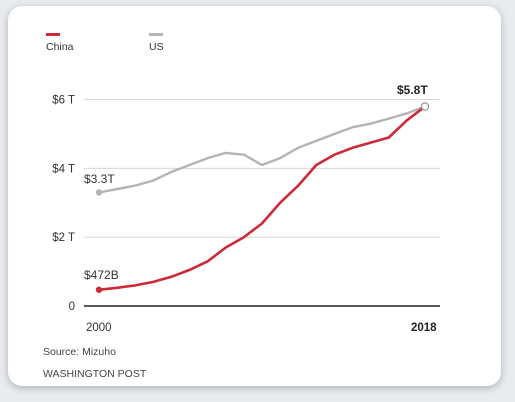 This screenshot has width=515, height=402. I want to click on x-tick-label-start: 2000, so click(99, 328).